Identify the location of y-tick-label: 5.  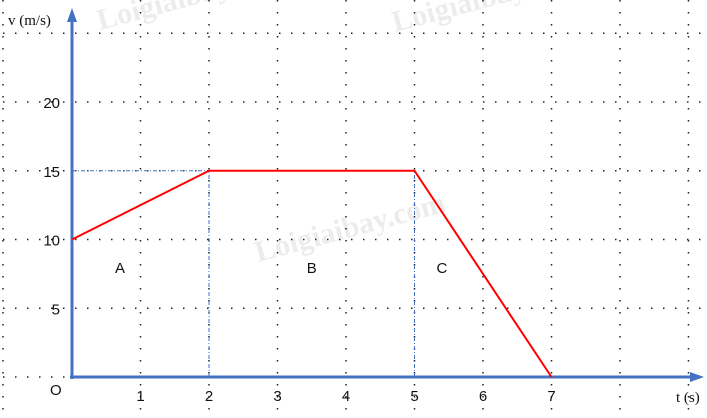
(56, 309).